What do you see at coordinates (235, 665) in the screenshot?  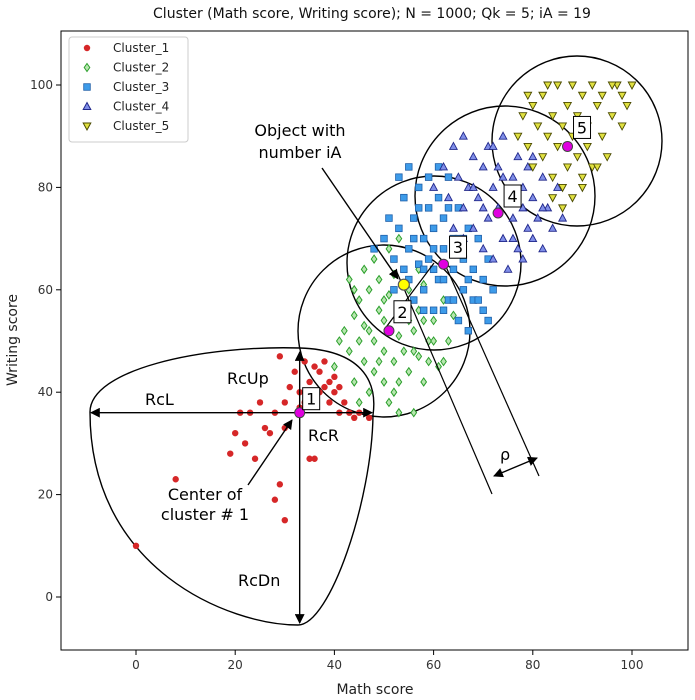 I see `x-tick-label: 20` at bounding box center [235, 665].